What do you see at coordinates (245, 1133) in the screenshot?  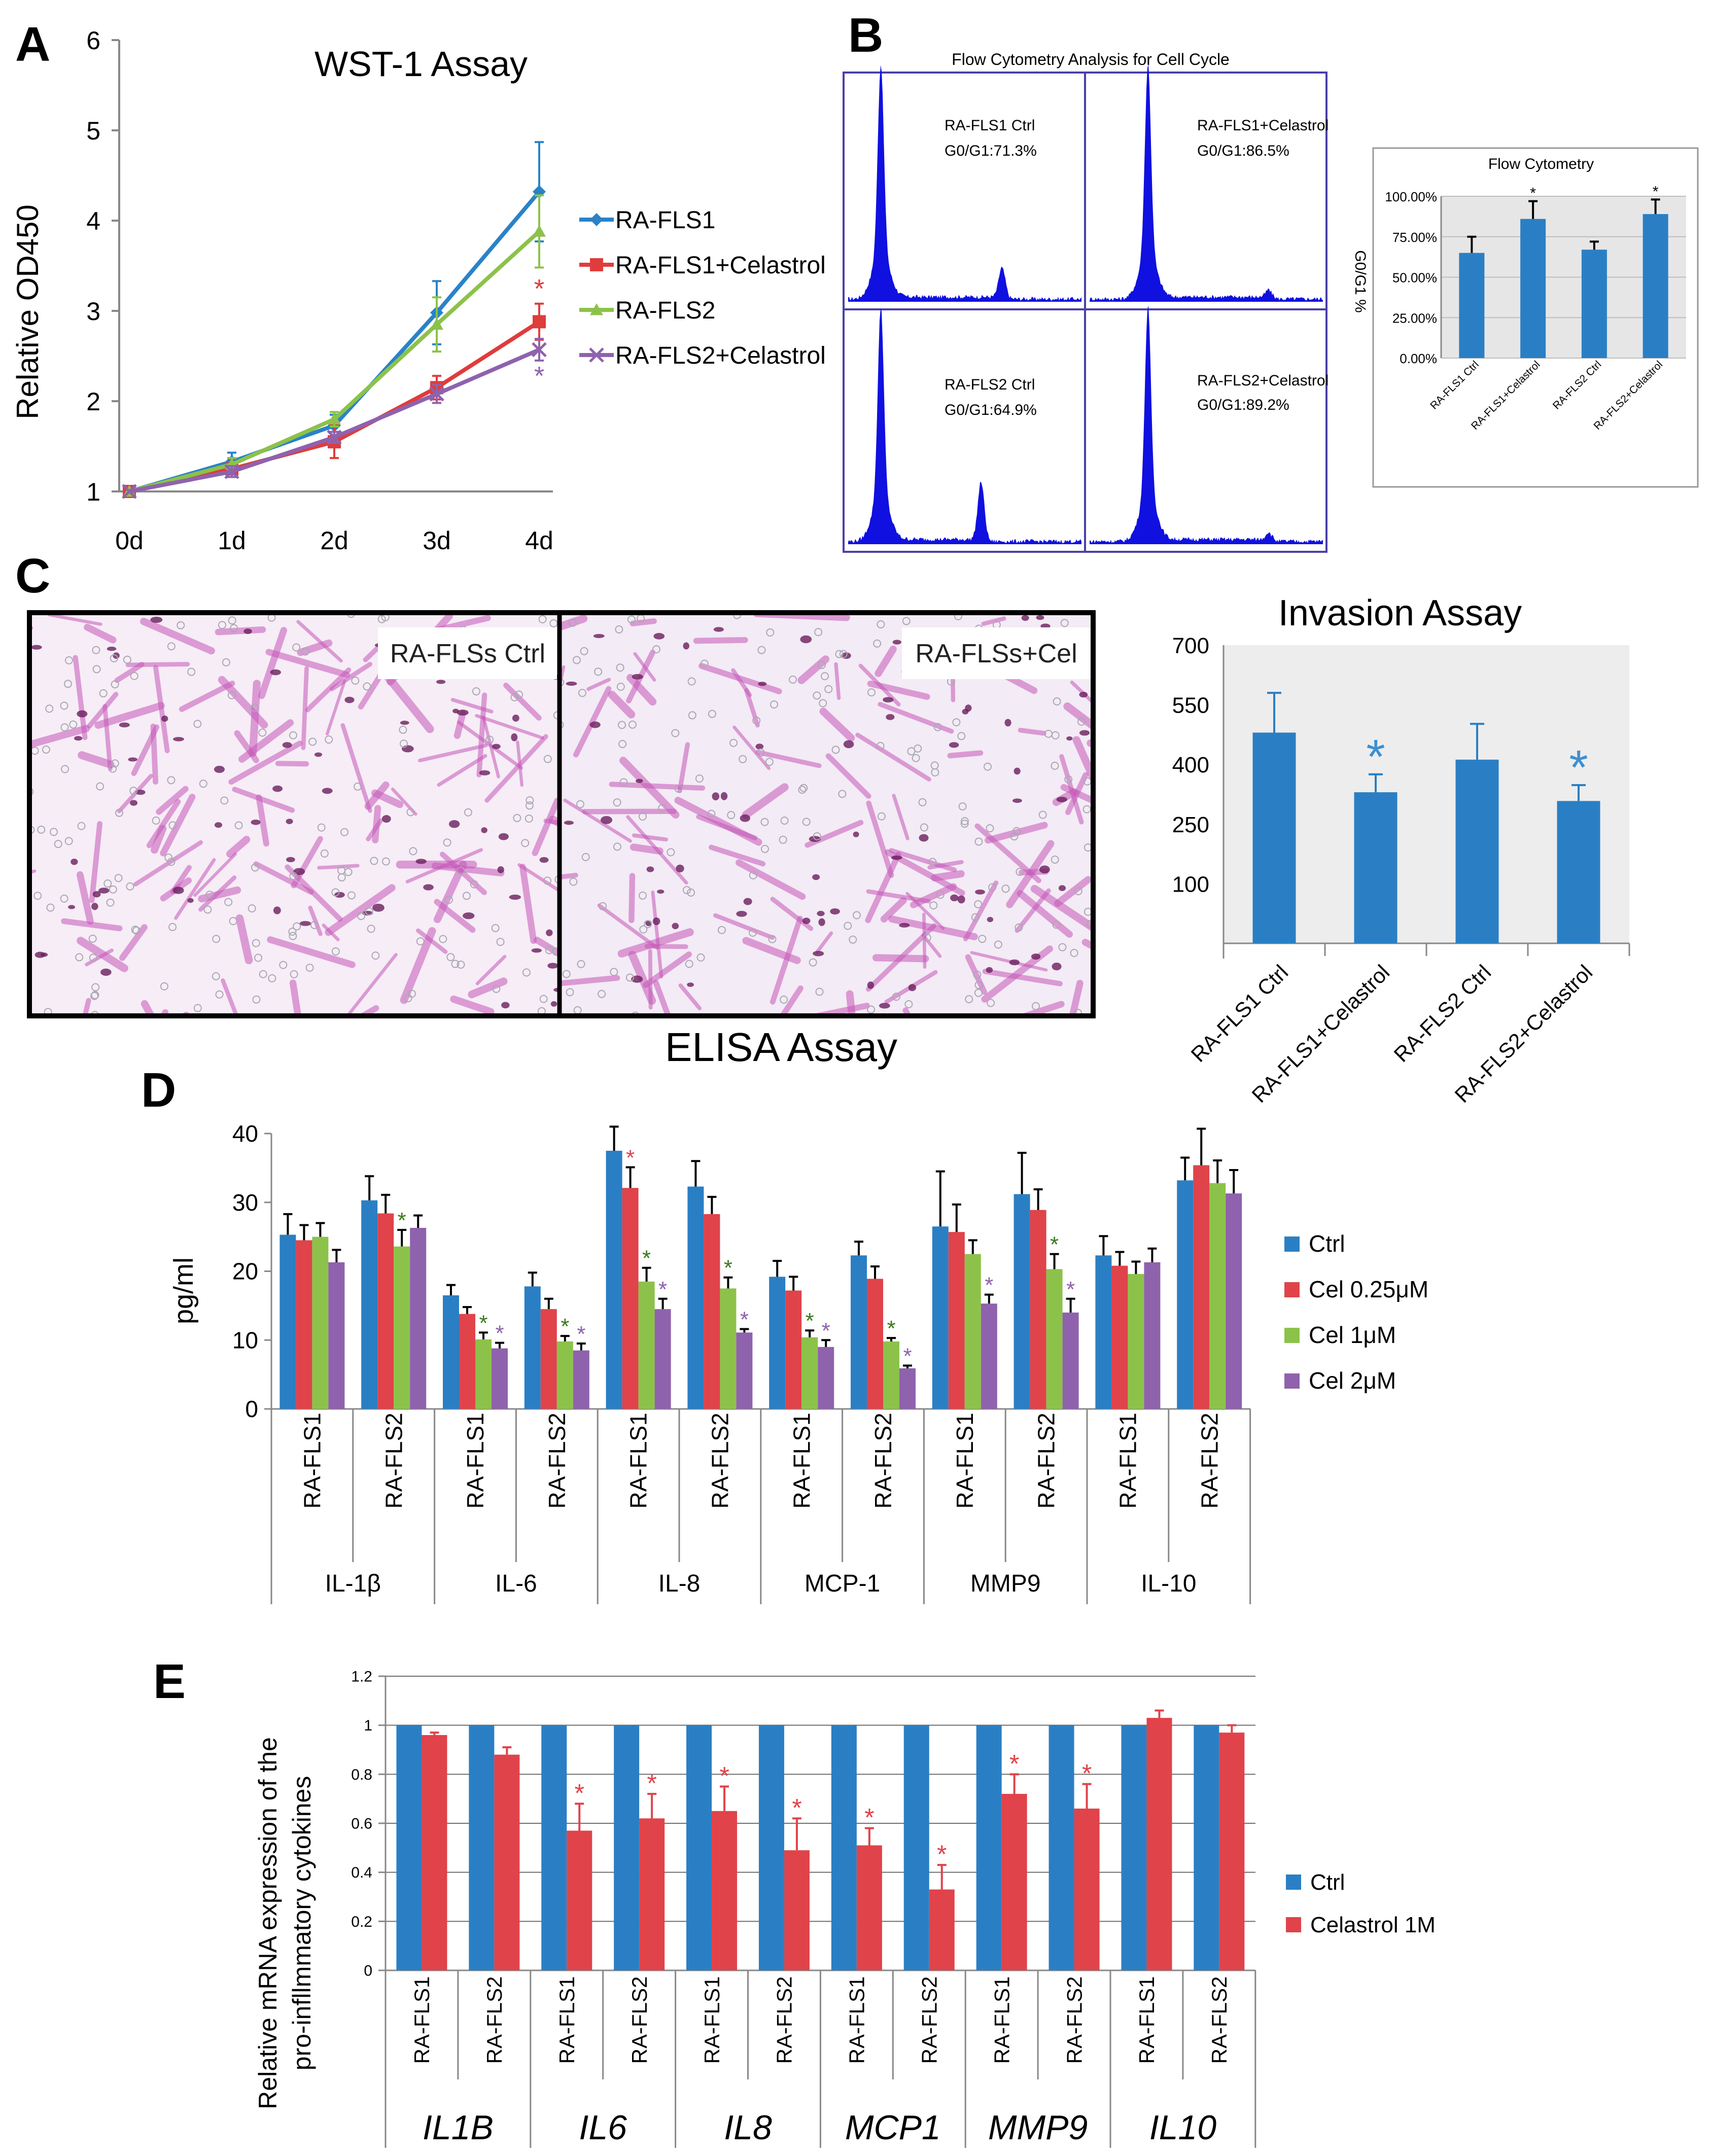 I see `grouped-y-tick-label: 40` at bounding box center [245, 1133].